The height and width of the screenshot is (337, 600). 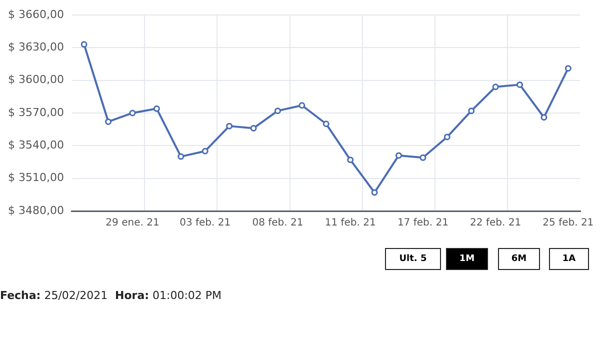 What do you see at coordinates (36, 47) in the screenshot?
I see `y-tick-label: $ 3630,00` at bounding box center [36, 47].